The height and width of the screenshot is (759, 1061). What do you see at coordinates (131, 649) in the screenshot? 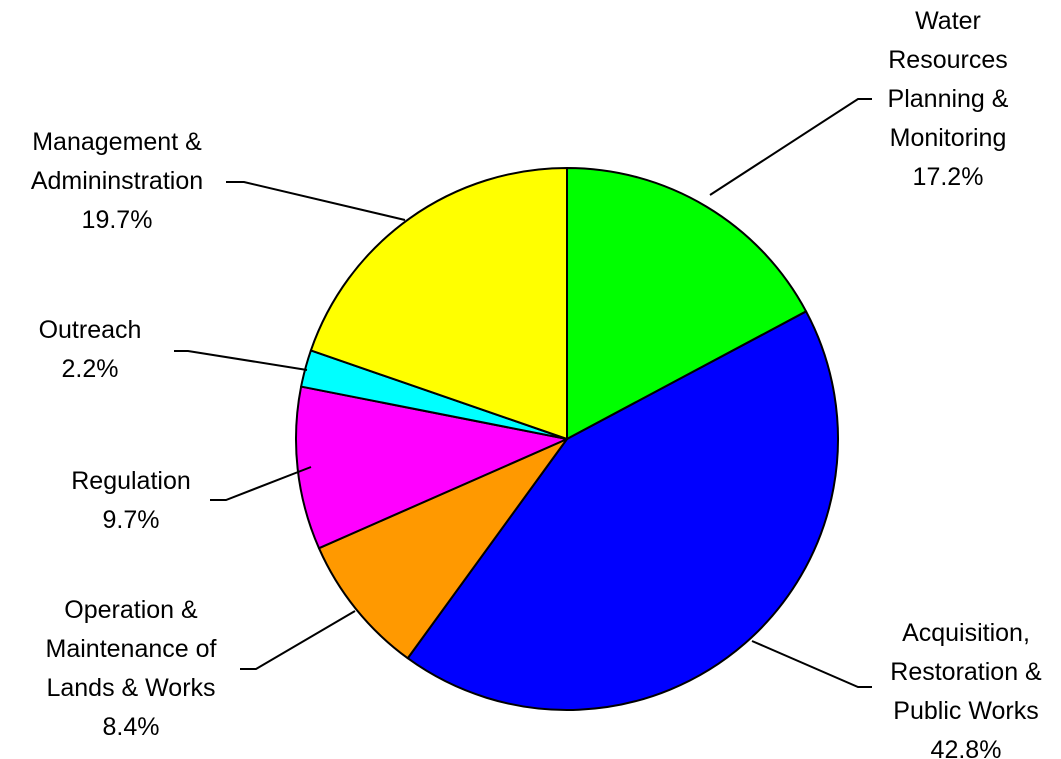
I see `slice-label-line: Maintenance of` at bounding box center [131, 649].